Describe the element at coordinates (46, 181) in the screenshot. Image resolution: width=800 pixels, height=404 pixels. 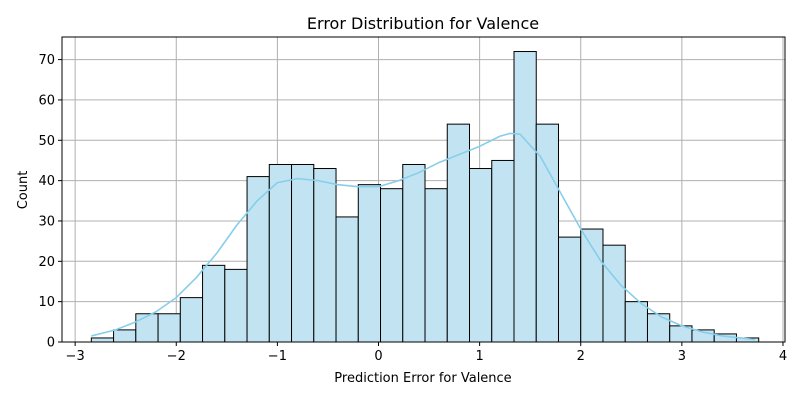
I see `y-tick-label: 40` at that location.